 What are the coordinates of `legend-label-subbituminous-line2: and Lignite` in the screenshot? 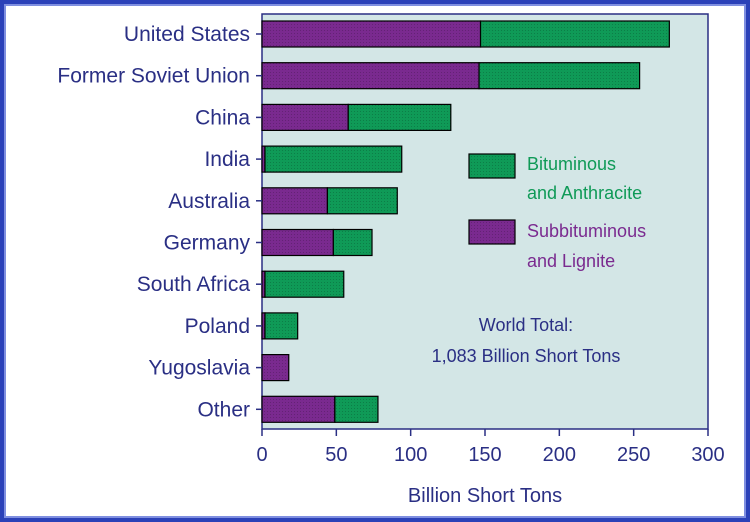 It's located at (571, 261).